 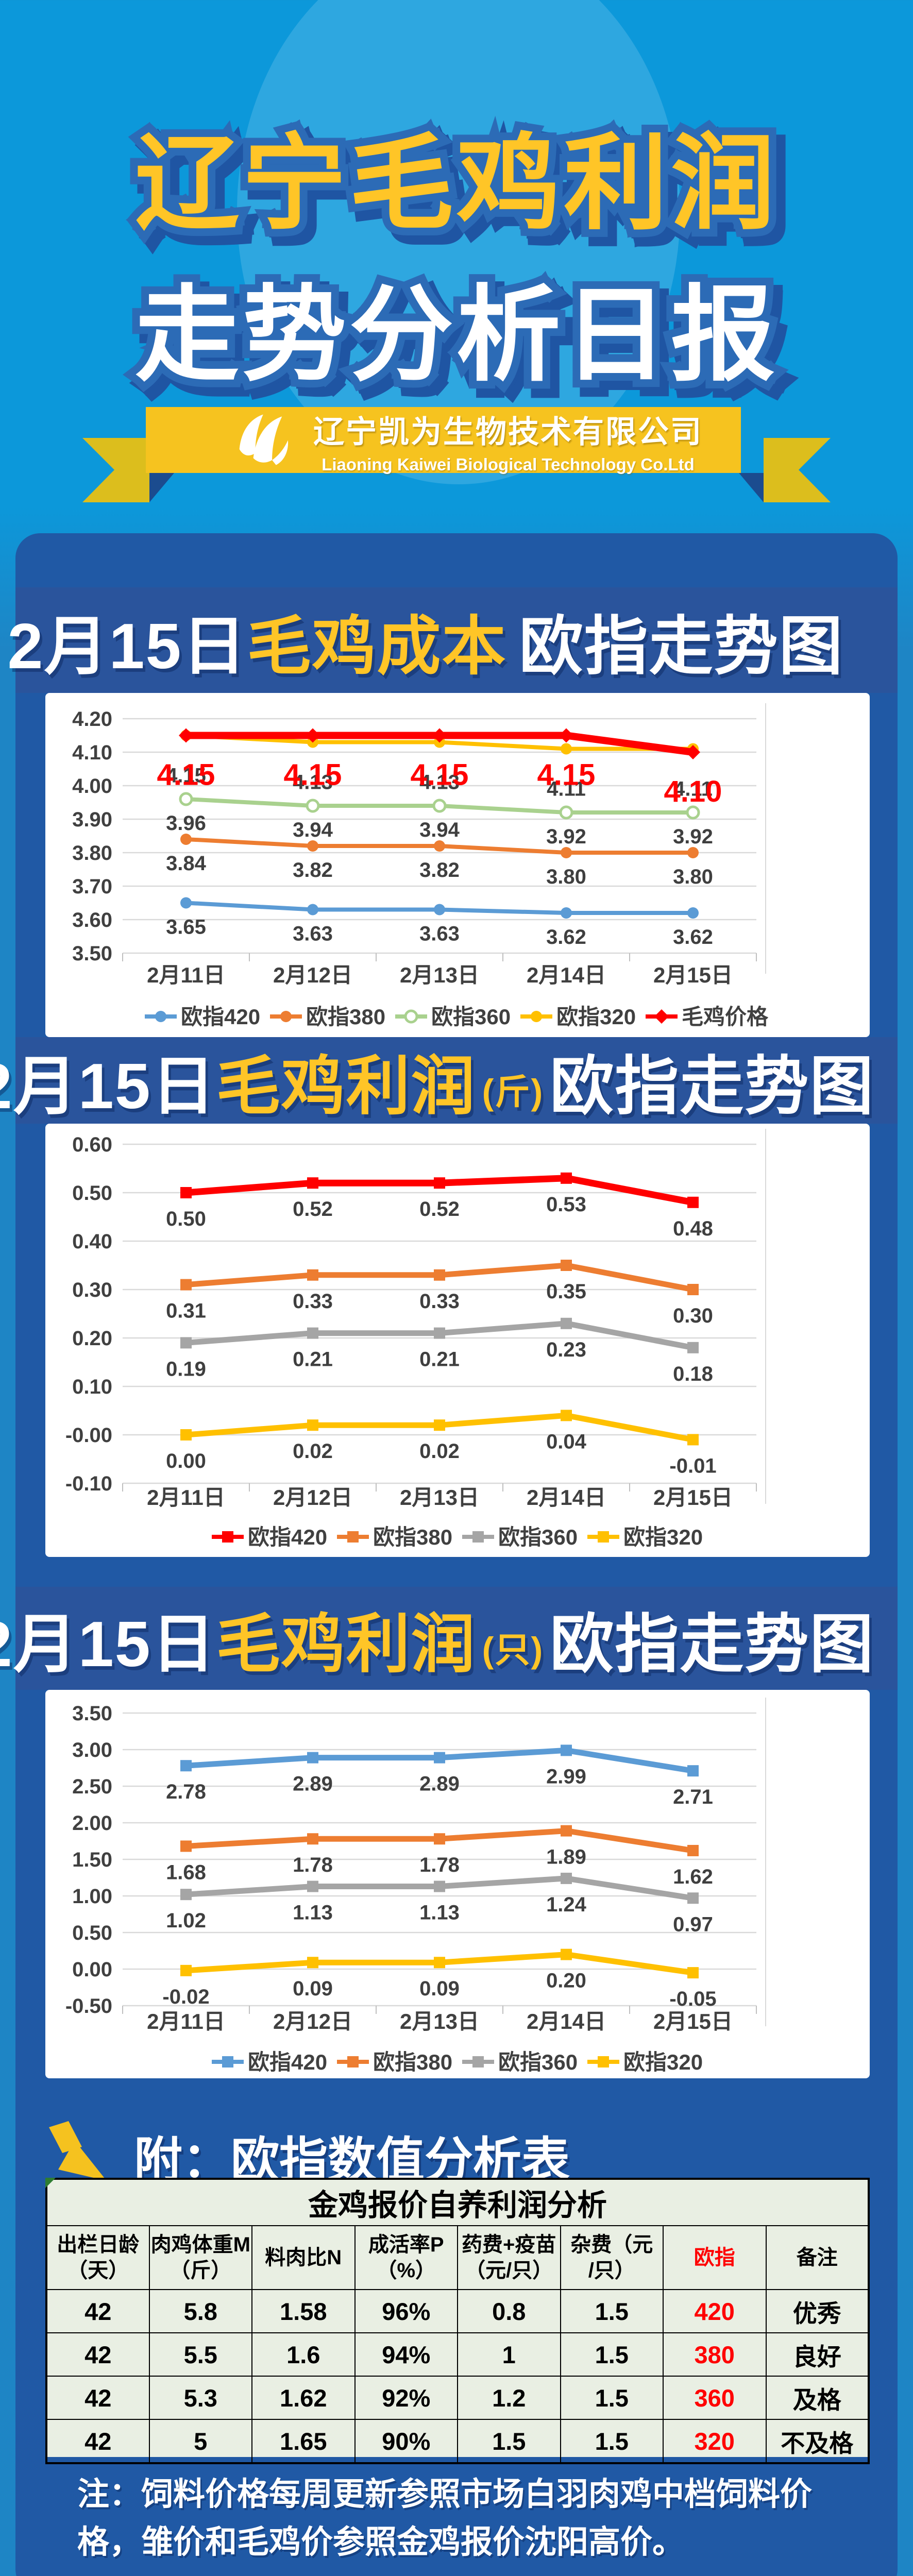 What do you see at coordinates (715, 2441) in the screenshot?
I see `cell-euro-index: 320` at bounding box center [715, 2441].